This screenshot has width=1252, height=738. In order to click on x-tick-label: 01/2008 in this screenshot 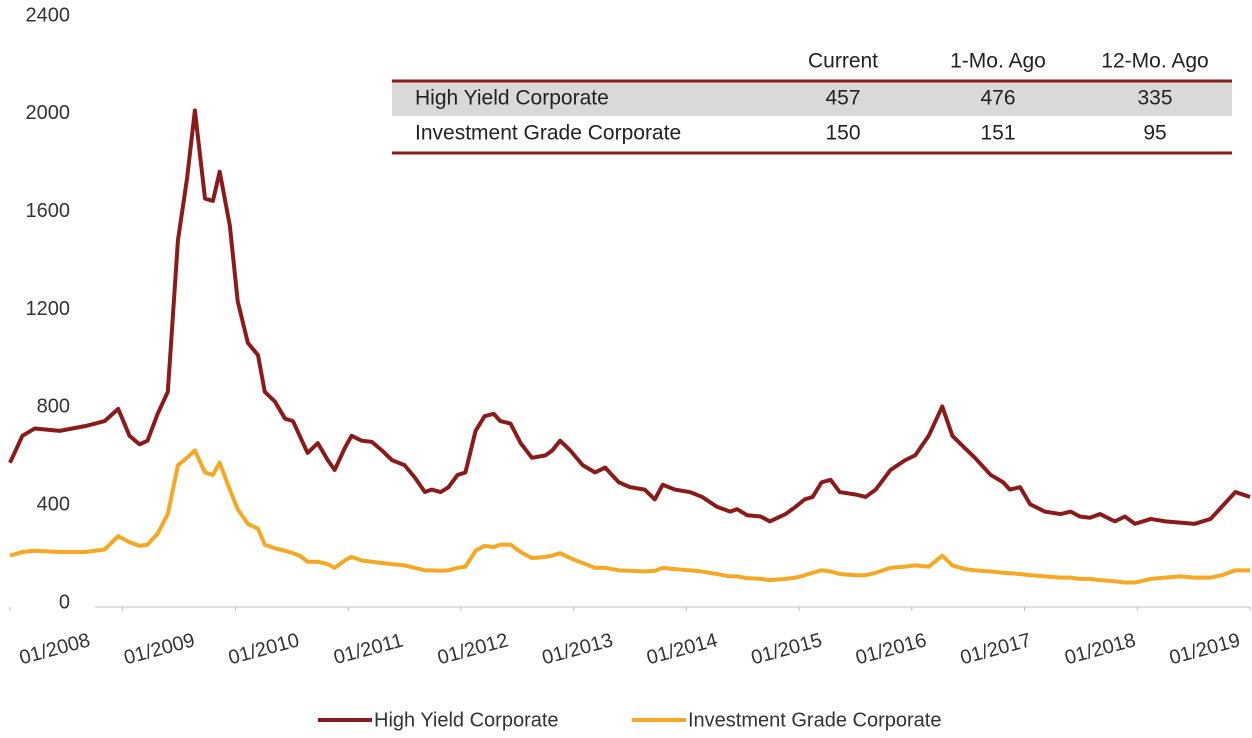, I will do `click(55, 649)`.